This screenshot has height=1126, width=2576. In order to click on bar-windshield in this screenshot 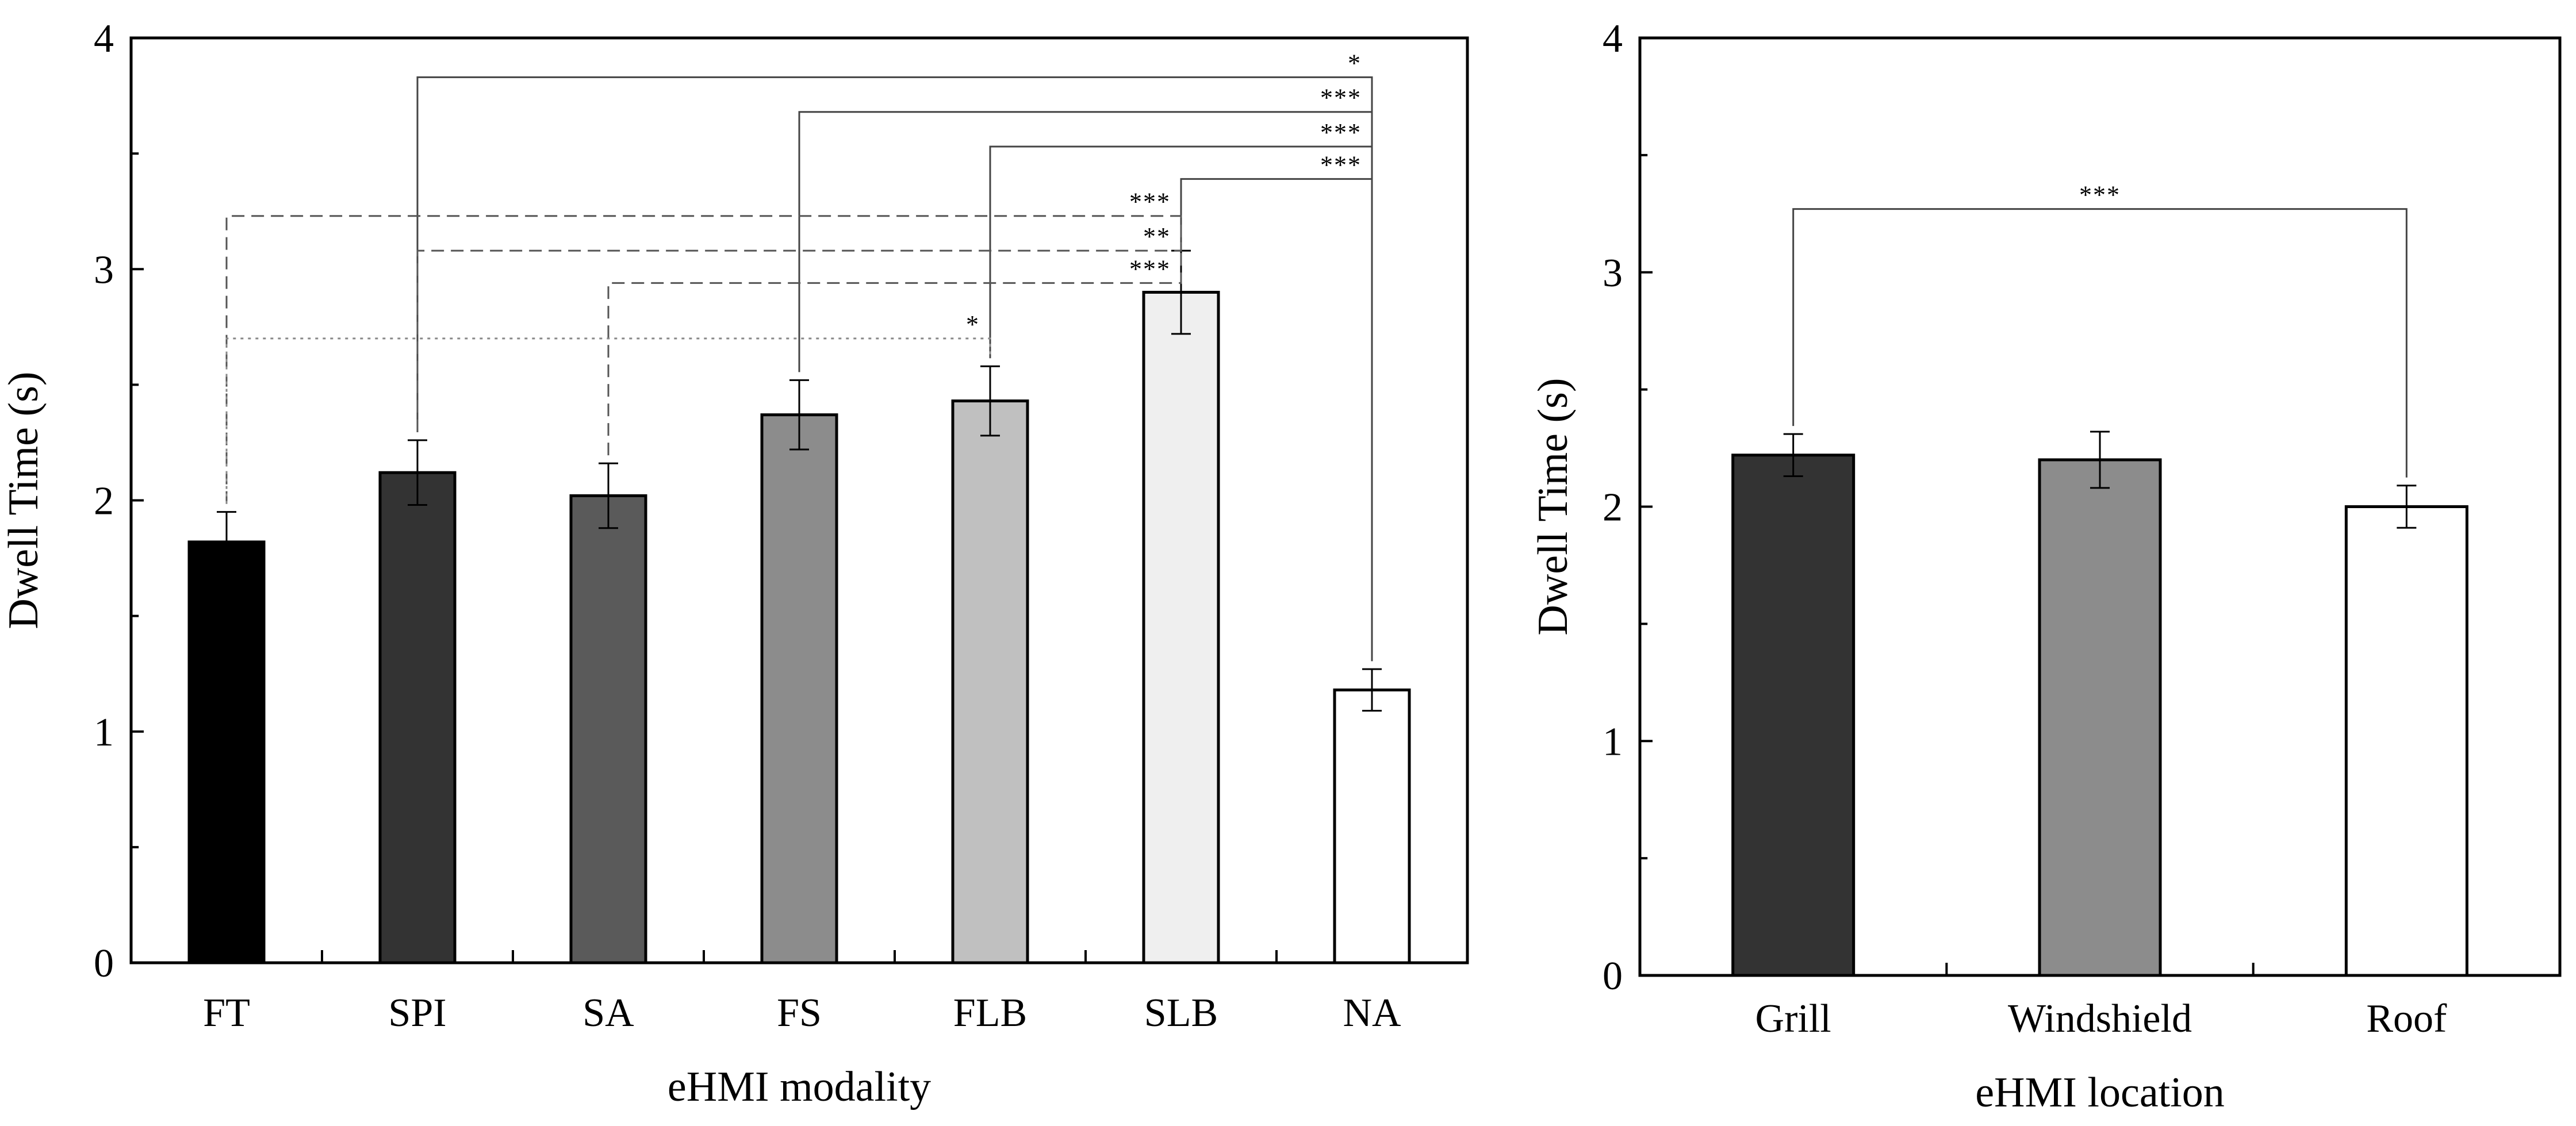, I will do `click(2100, 717)`.